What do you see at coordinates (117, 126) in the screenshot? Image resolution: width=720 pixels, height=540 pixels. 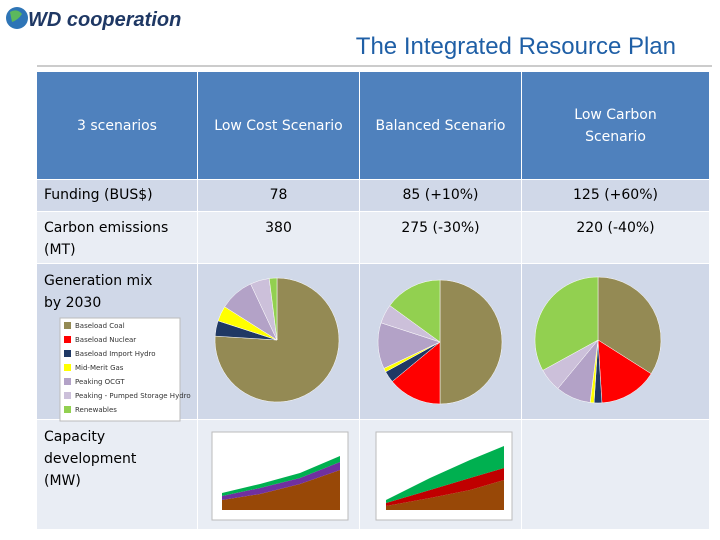 I see `header-cell: 3 scenarios` at bounding box center [117, 126].